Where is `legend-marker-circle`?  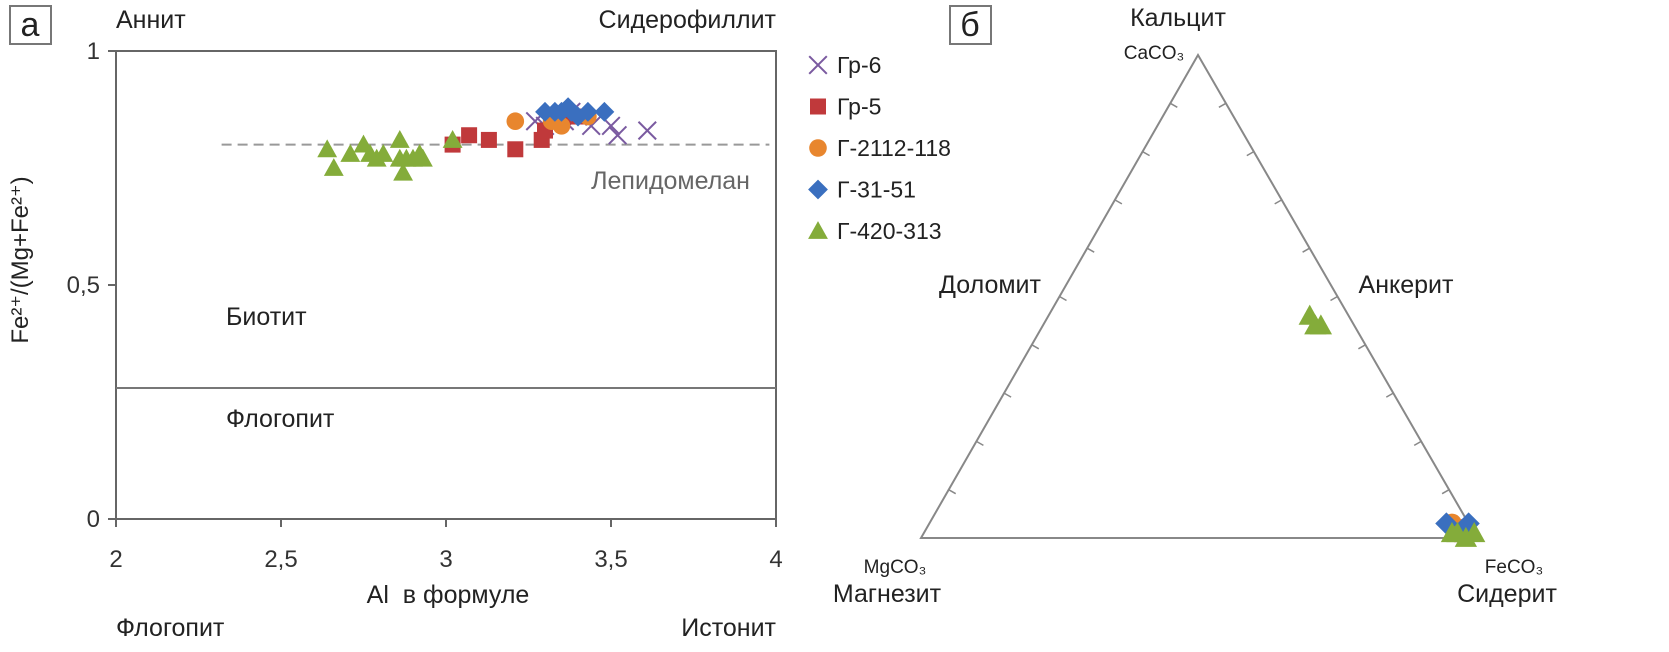
legend-marker-circle is located at coordinates (818, 148).